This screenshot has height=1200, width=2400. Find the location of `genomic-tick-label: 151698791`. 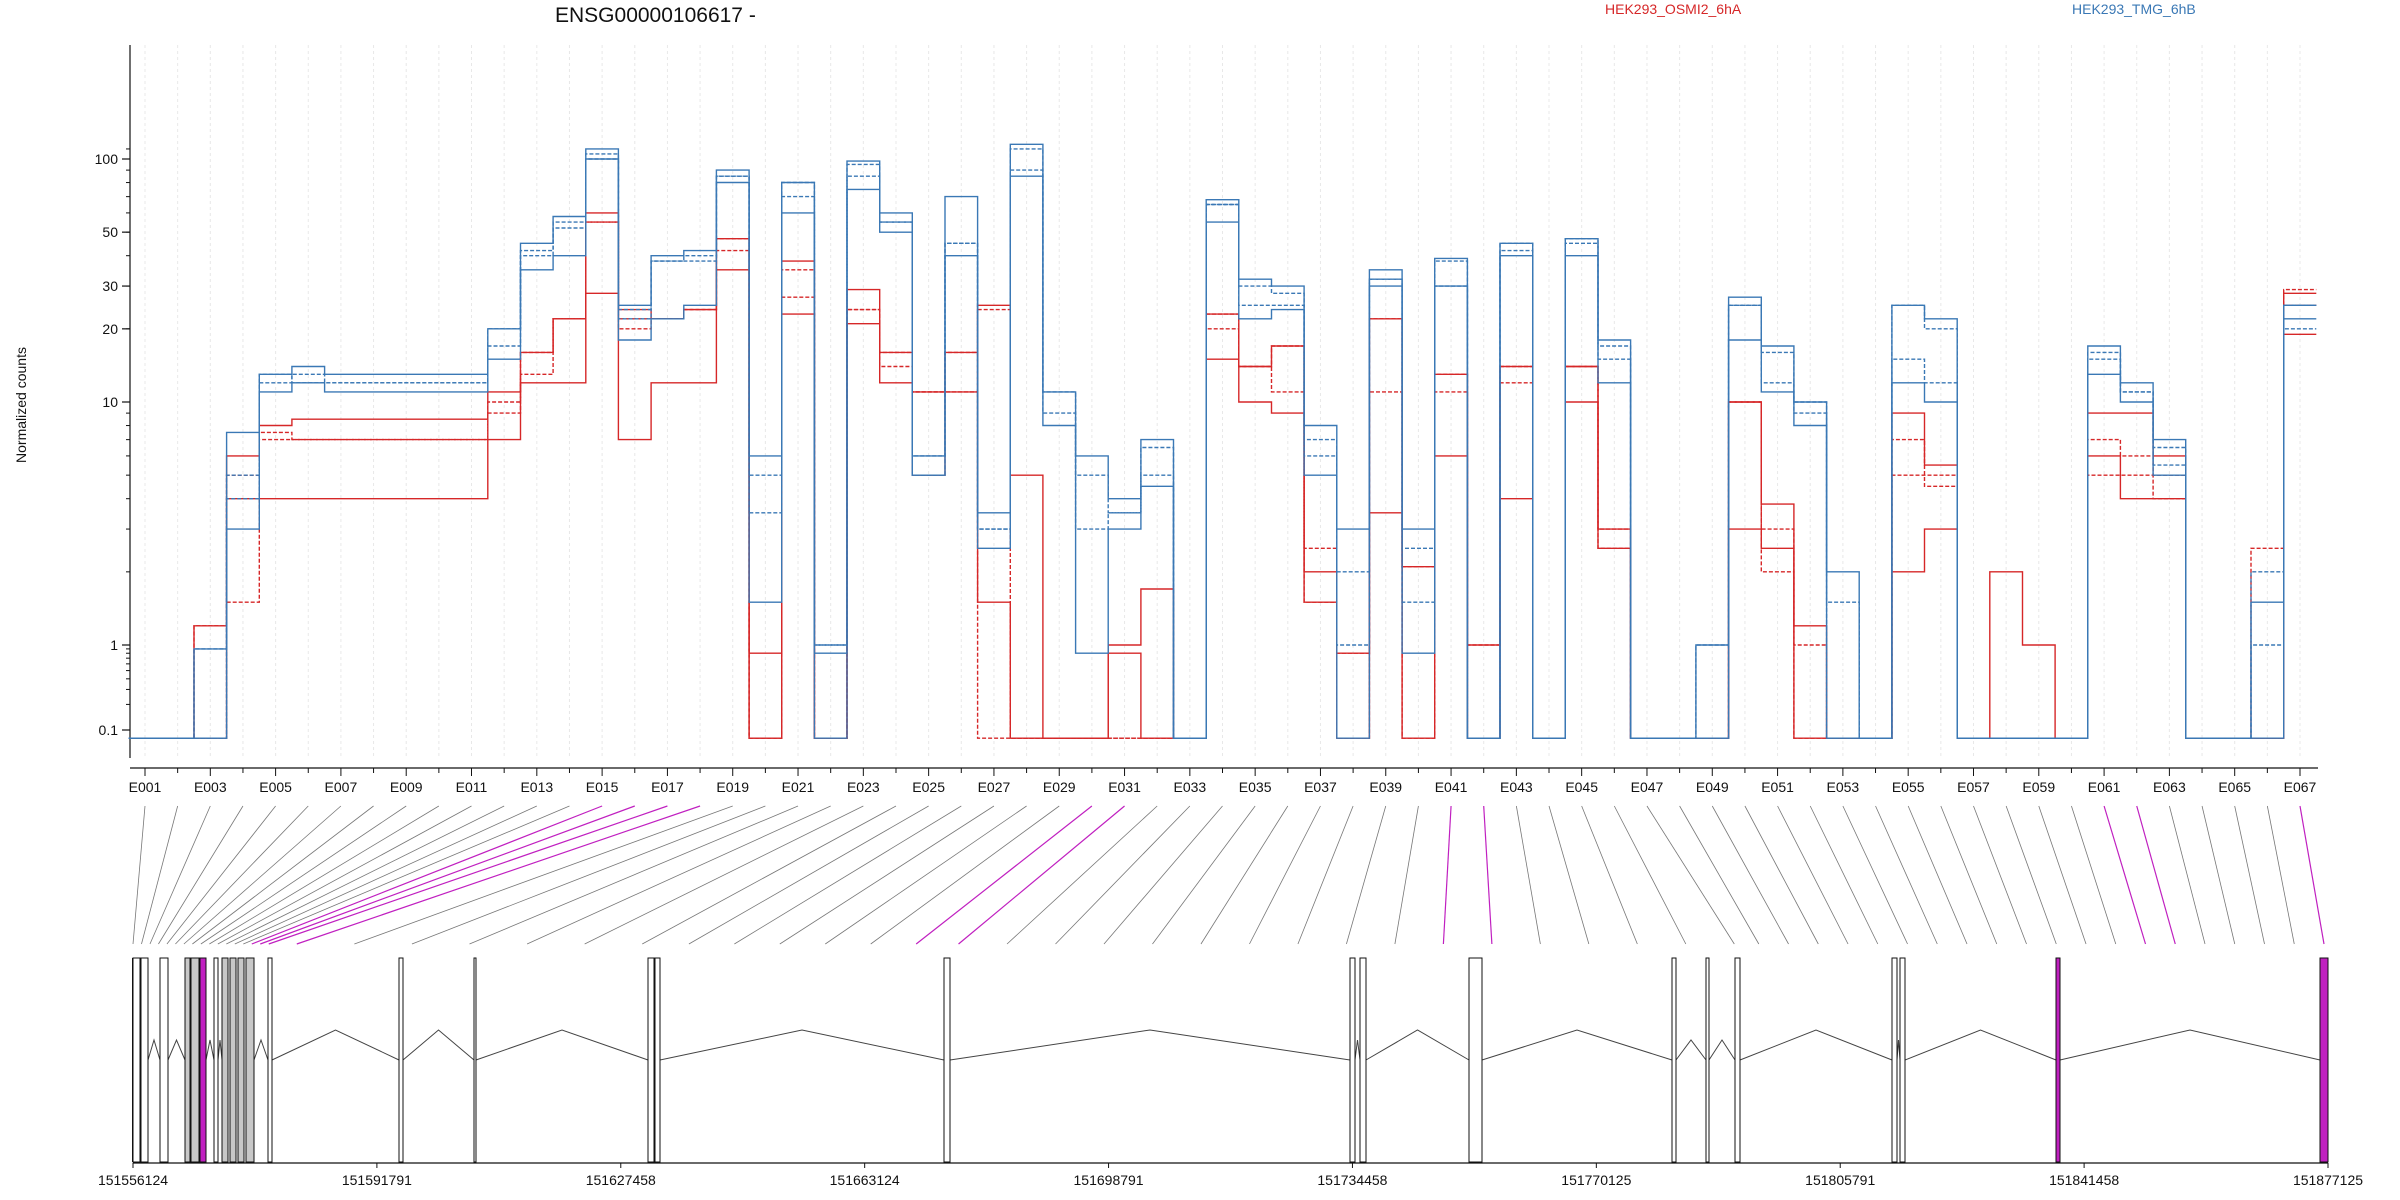

genomic-tick-label: 151698791 is located at coordinates (1109, 1180).